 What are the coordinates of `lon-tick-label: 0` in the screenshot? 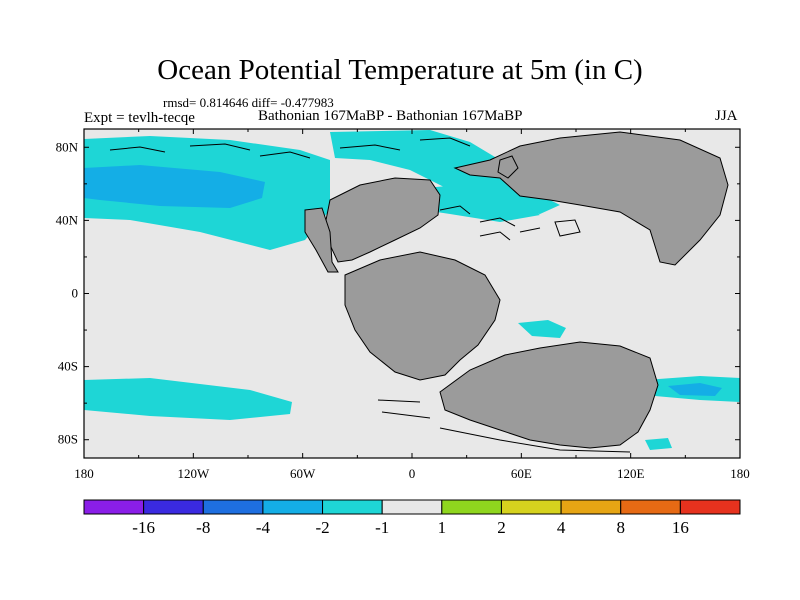 It's located at (412, 473).